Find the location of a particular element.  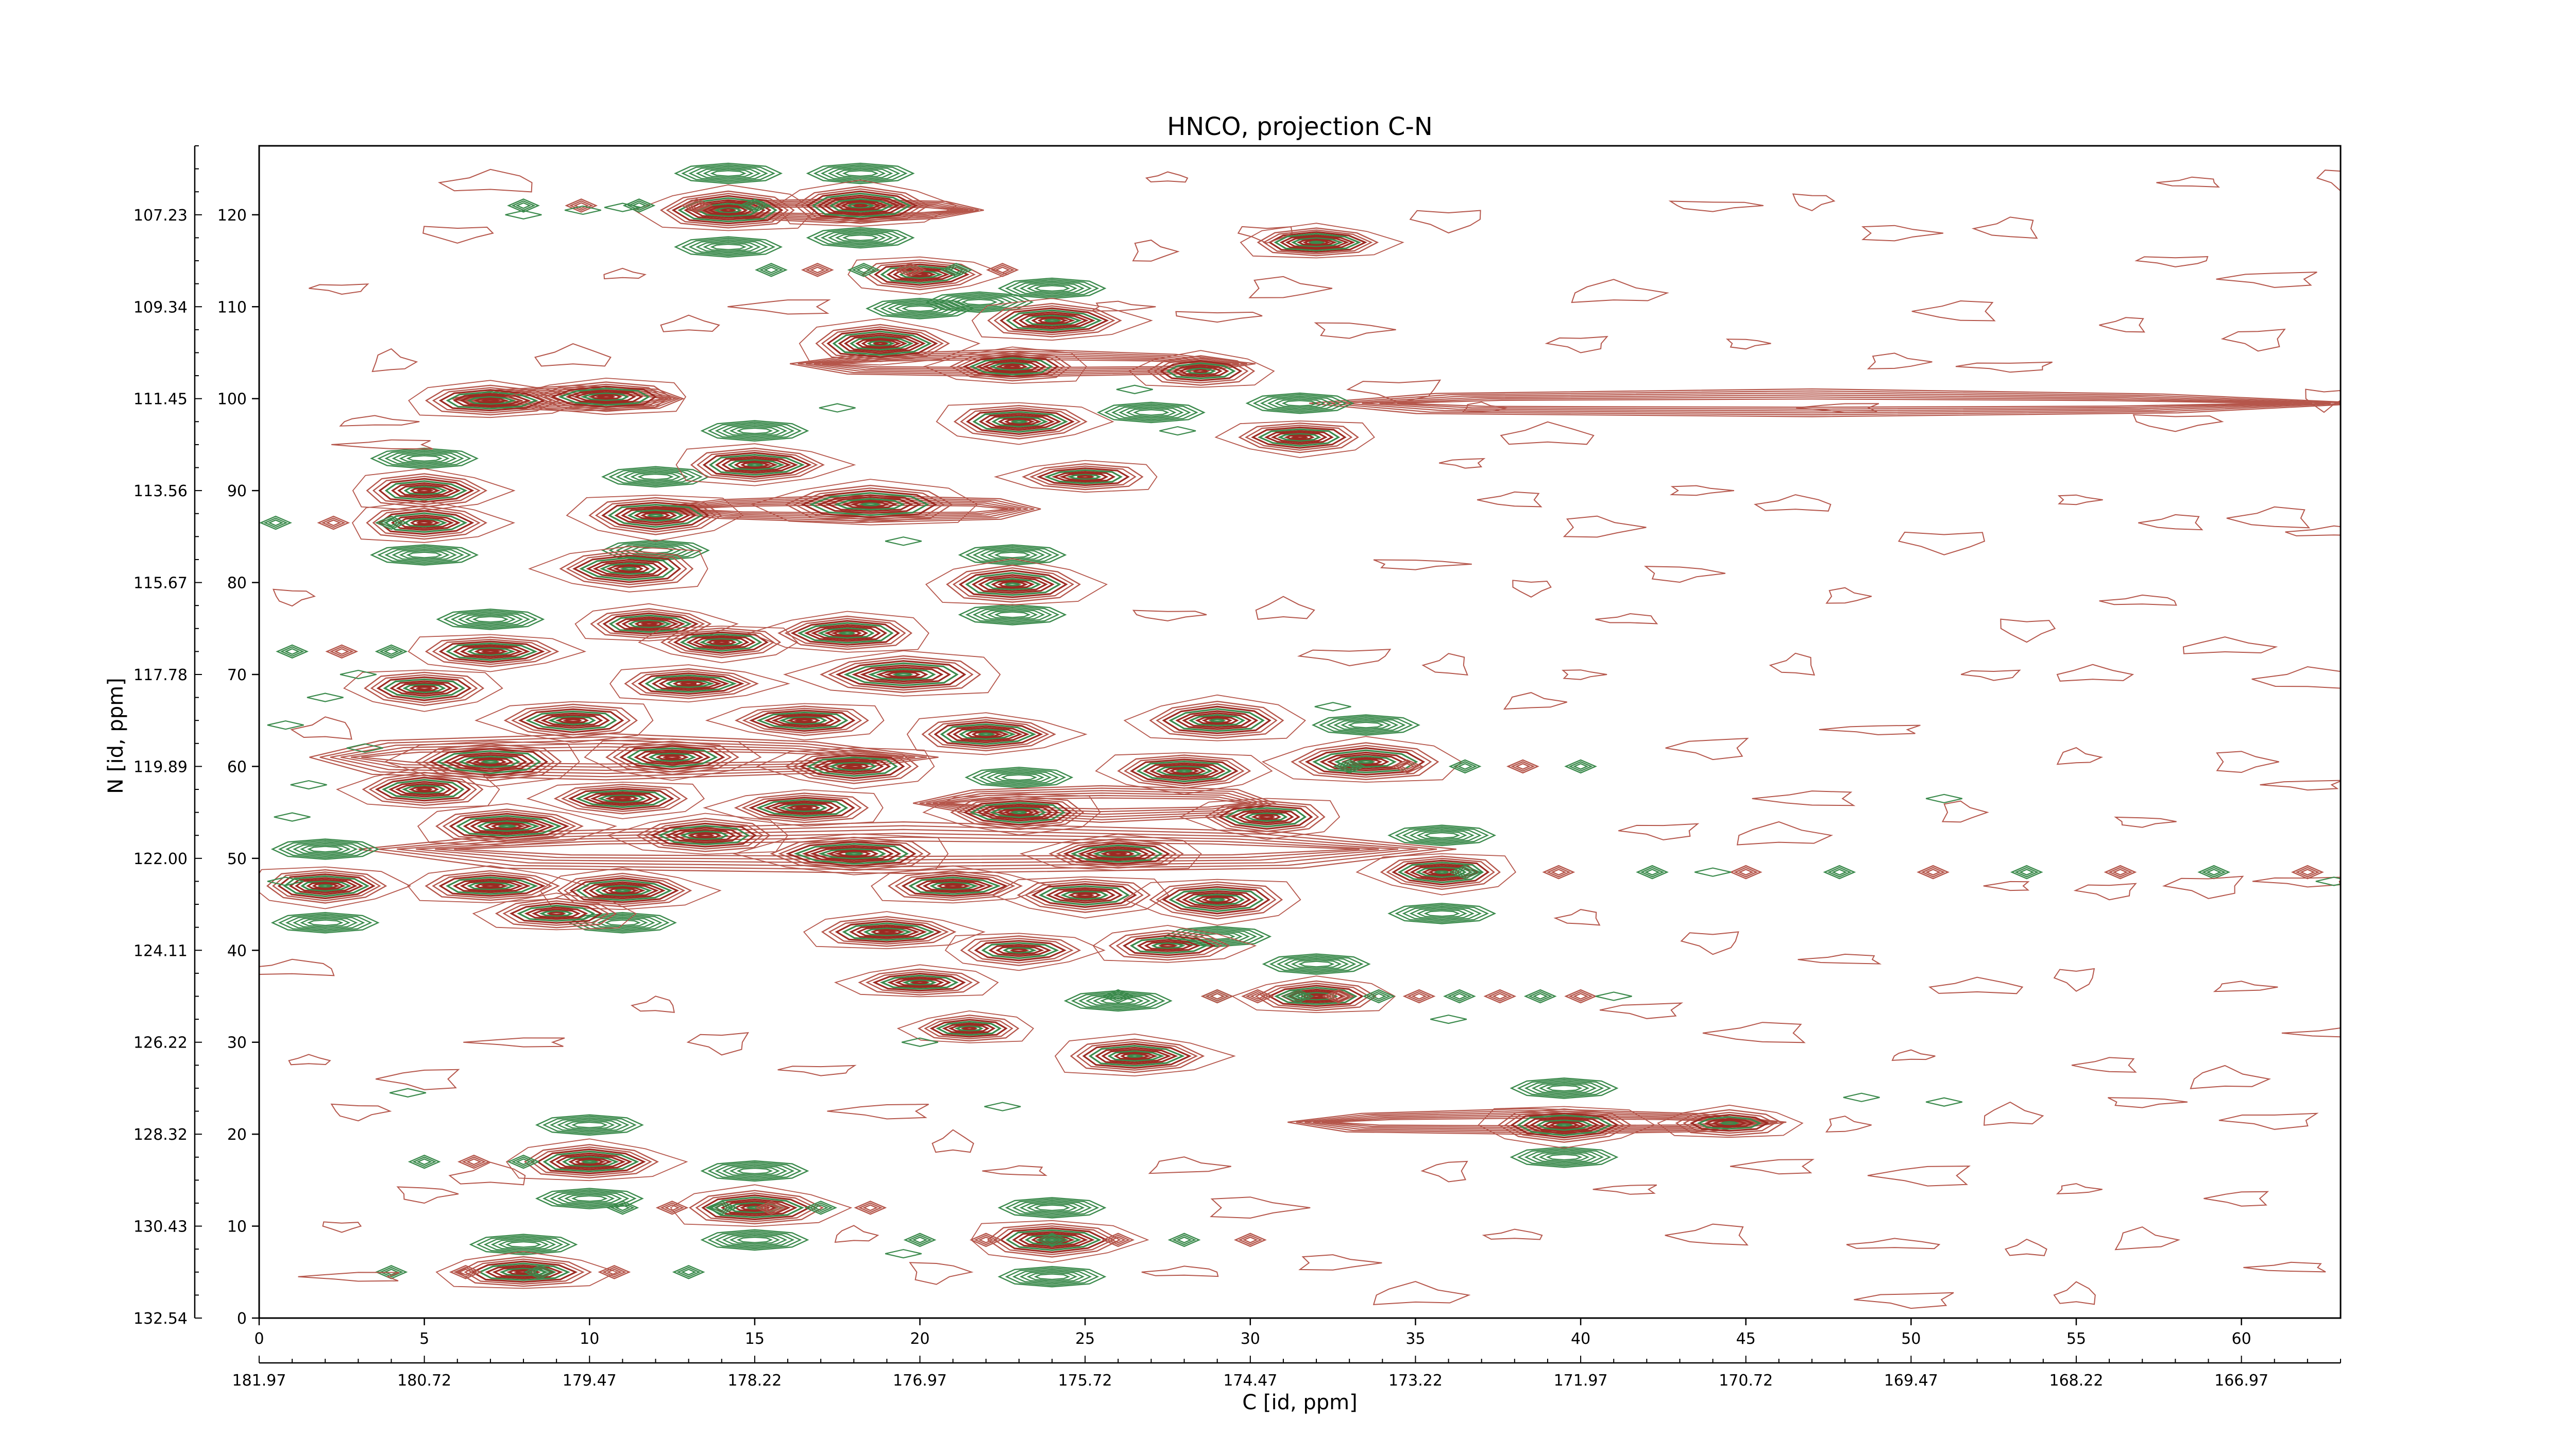

y-ppm-tick-label: 132.54 is located at coordinates (160, 1319).